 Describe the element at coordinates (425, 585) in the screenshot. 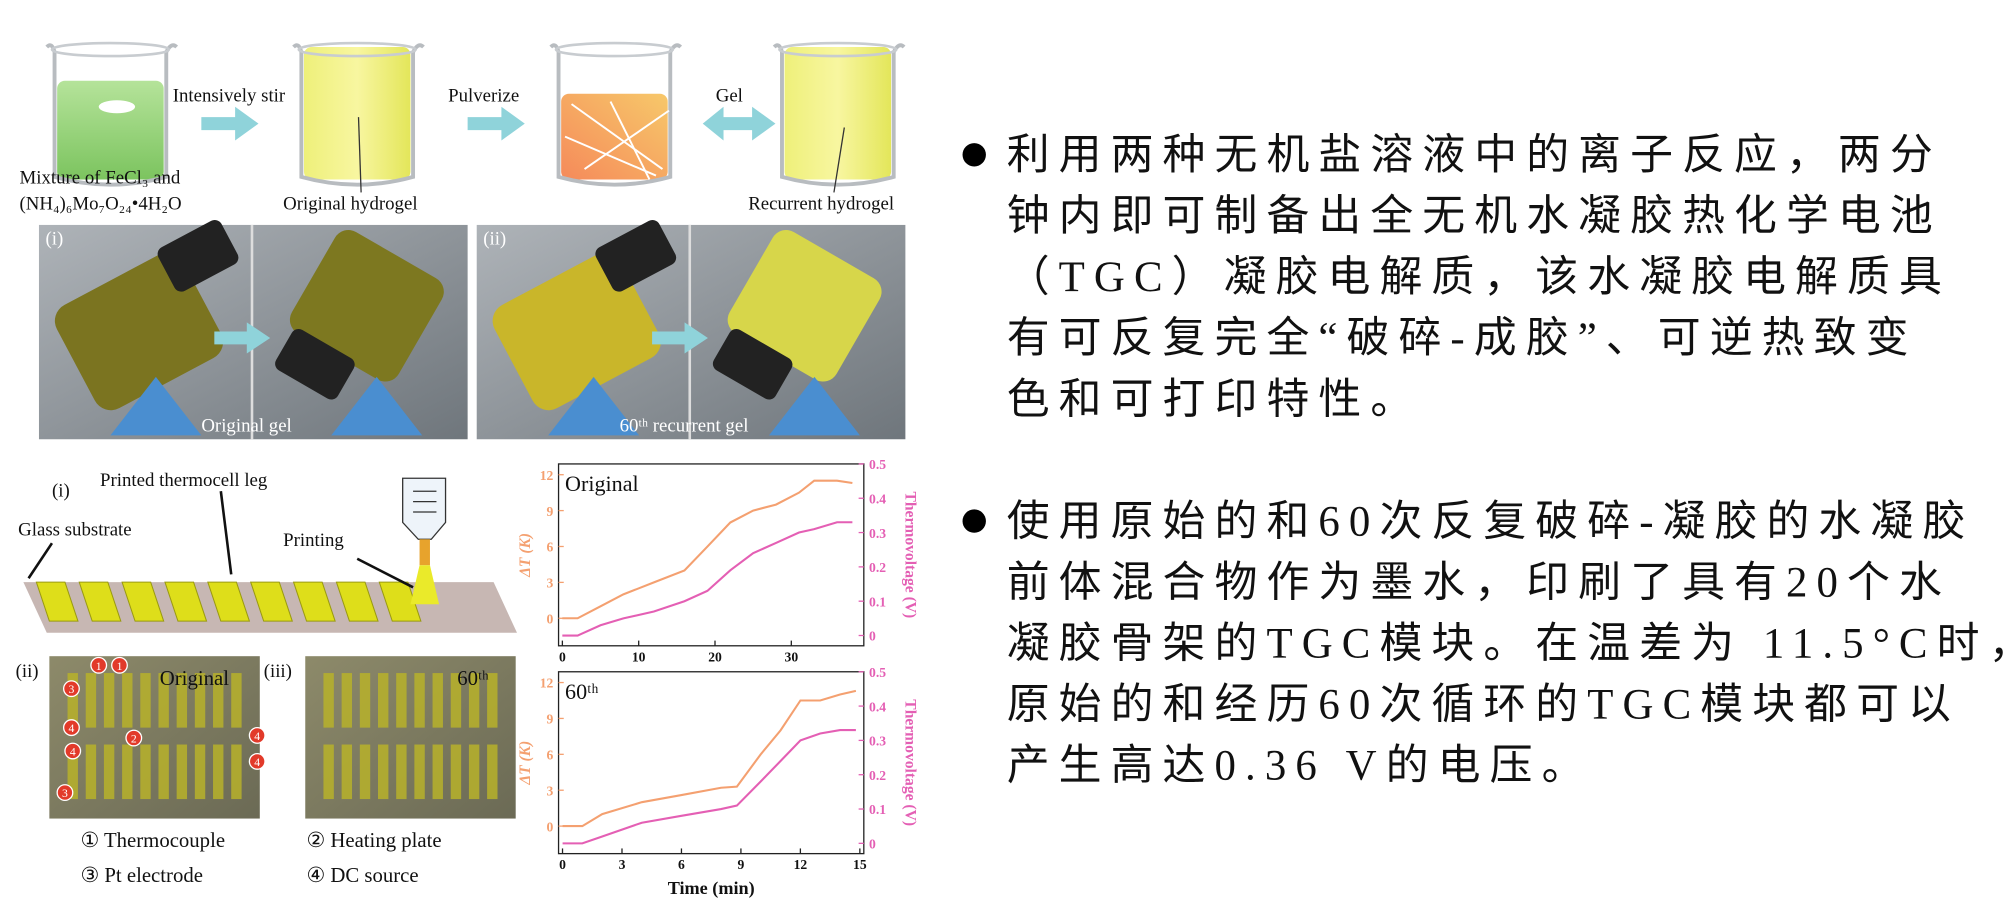

I see `ink-jet` at that location.